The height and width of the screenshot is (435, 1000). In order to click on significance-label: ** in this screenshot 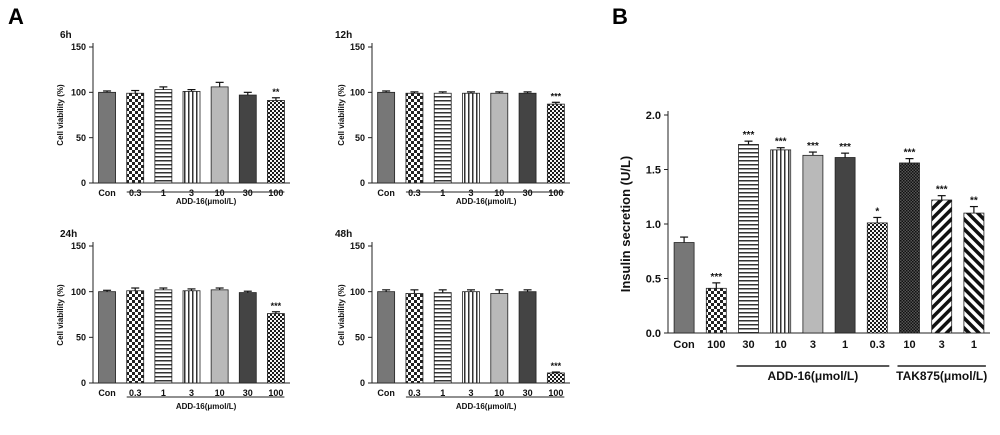, I will do `click(276, 92)`.